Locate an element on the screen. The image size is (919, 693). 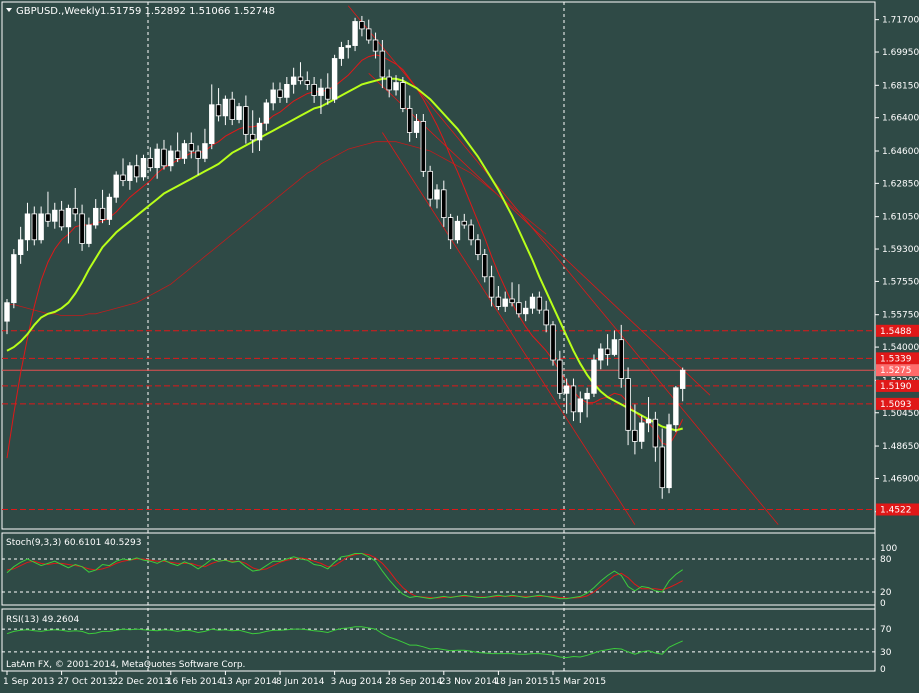
price-tick-label: 1.57550 is located at coordinates (900, 282).